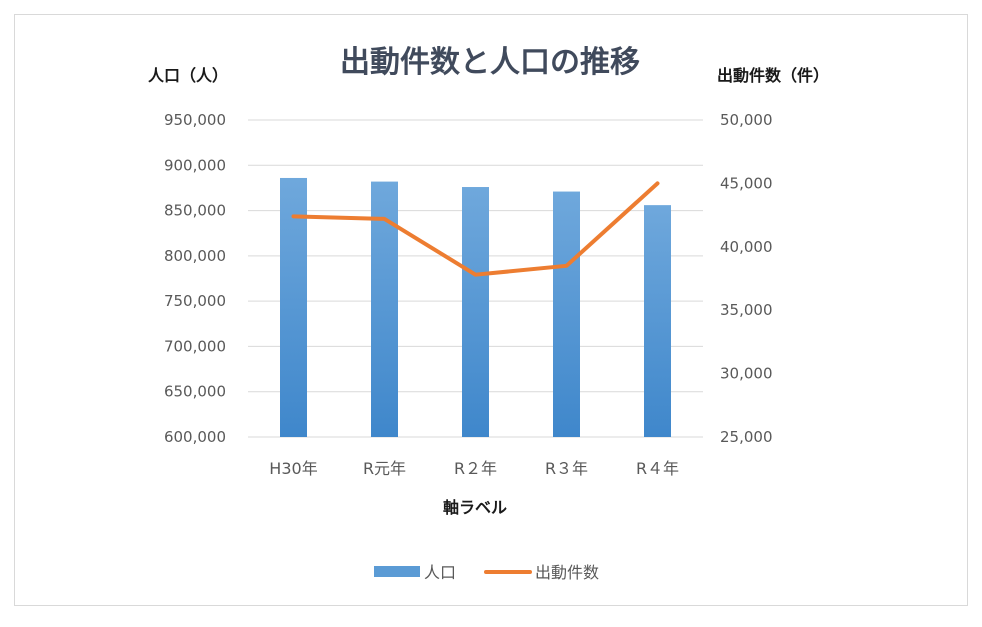 The height and width of the screenshot is (627, 982). I want to click on y-tick-label: 650,000, so click(195, 392).